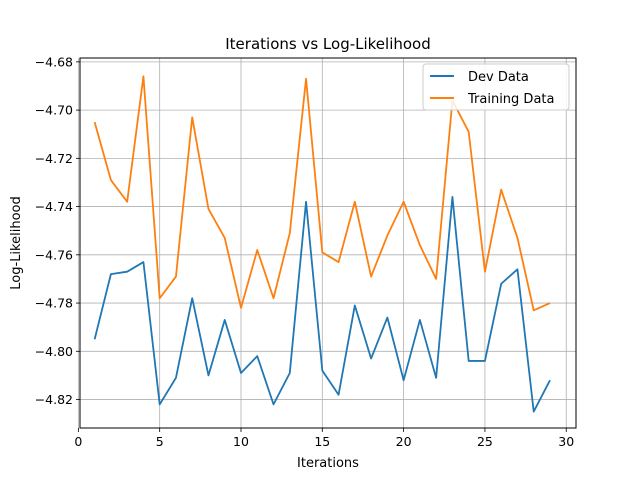 The width and height of the screenshot is (640, 480). I want to click on y-tick-label: −4.68, so click(54, 61).